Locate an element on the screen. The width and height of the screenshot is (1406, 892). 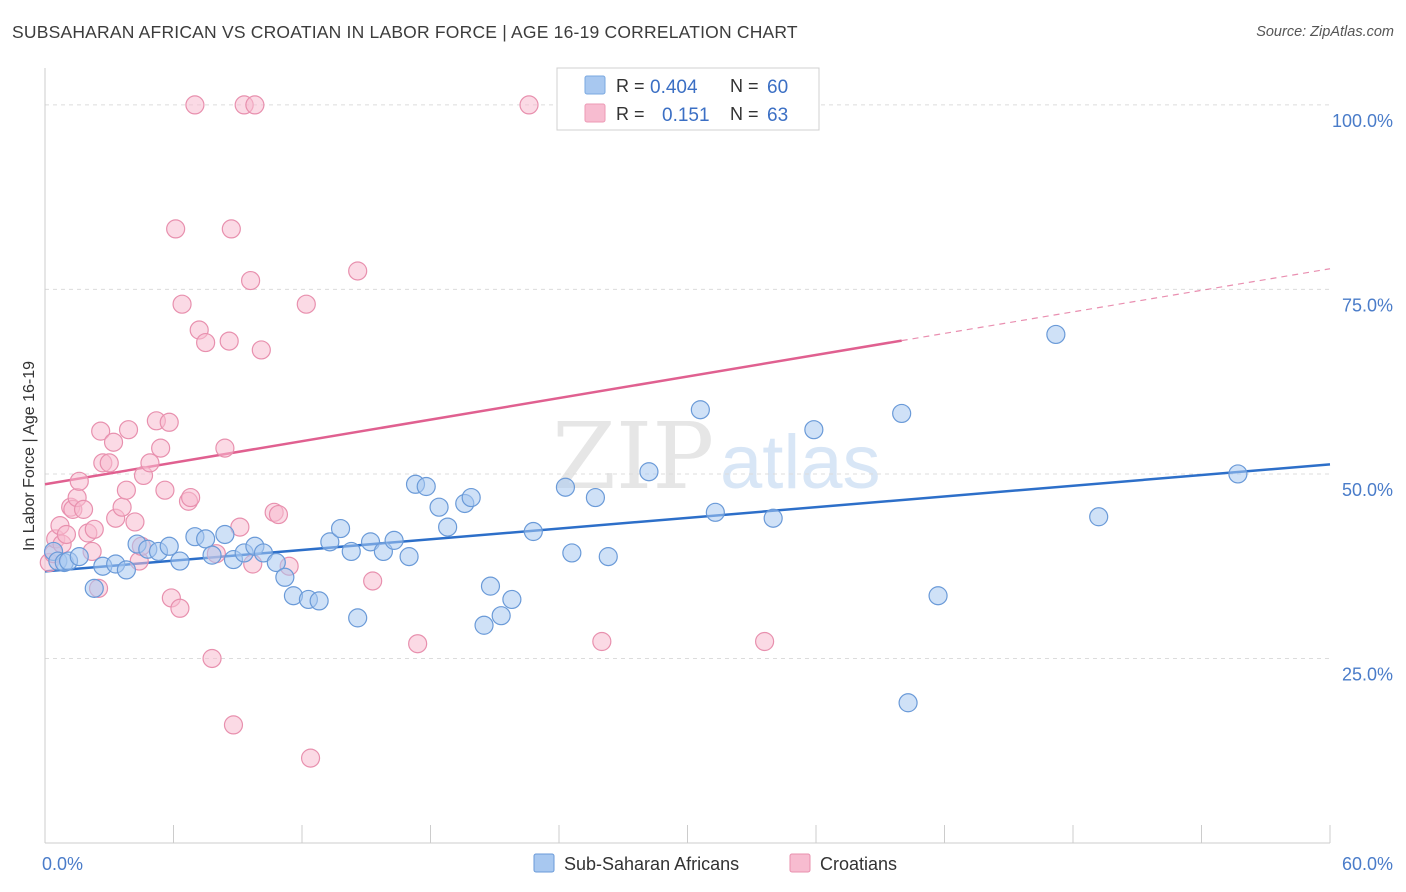
y-tick-label-0: 25.0% is located at coordinates (1367, 674).